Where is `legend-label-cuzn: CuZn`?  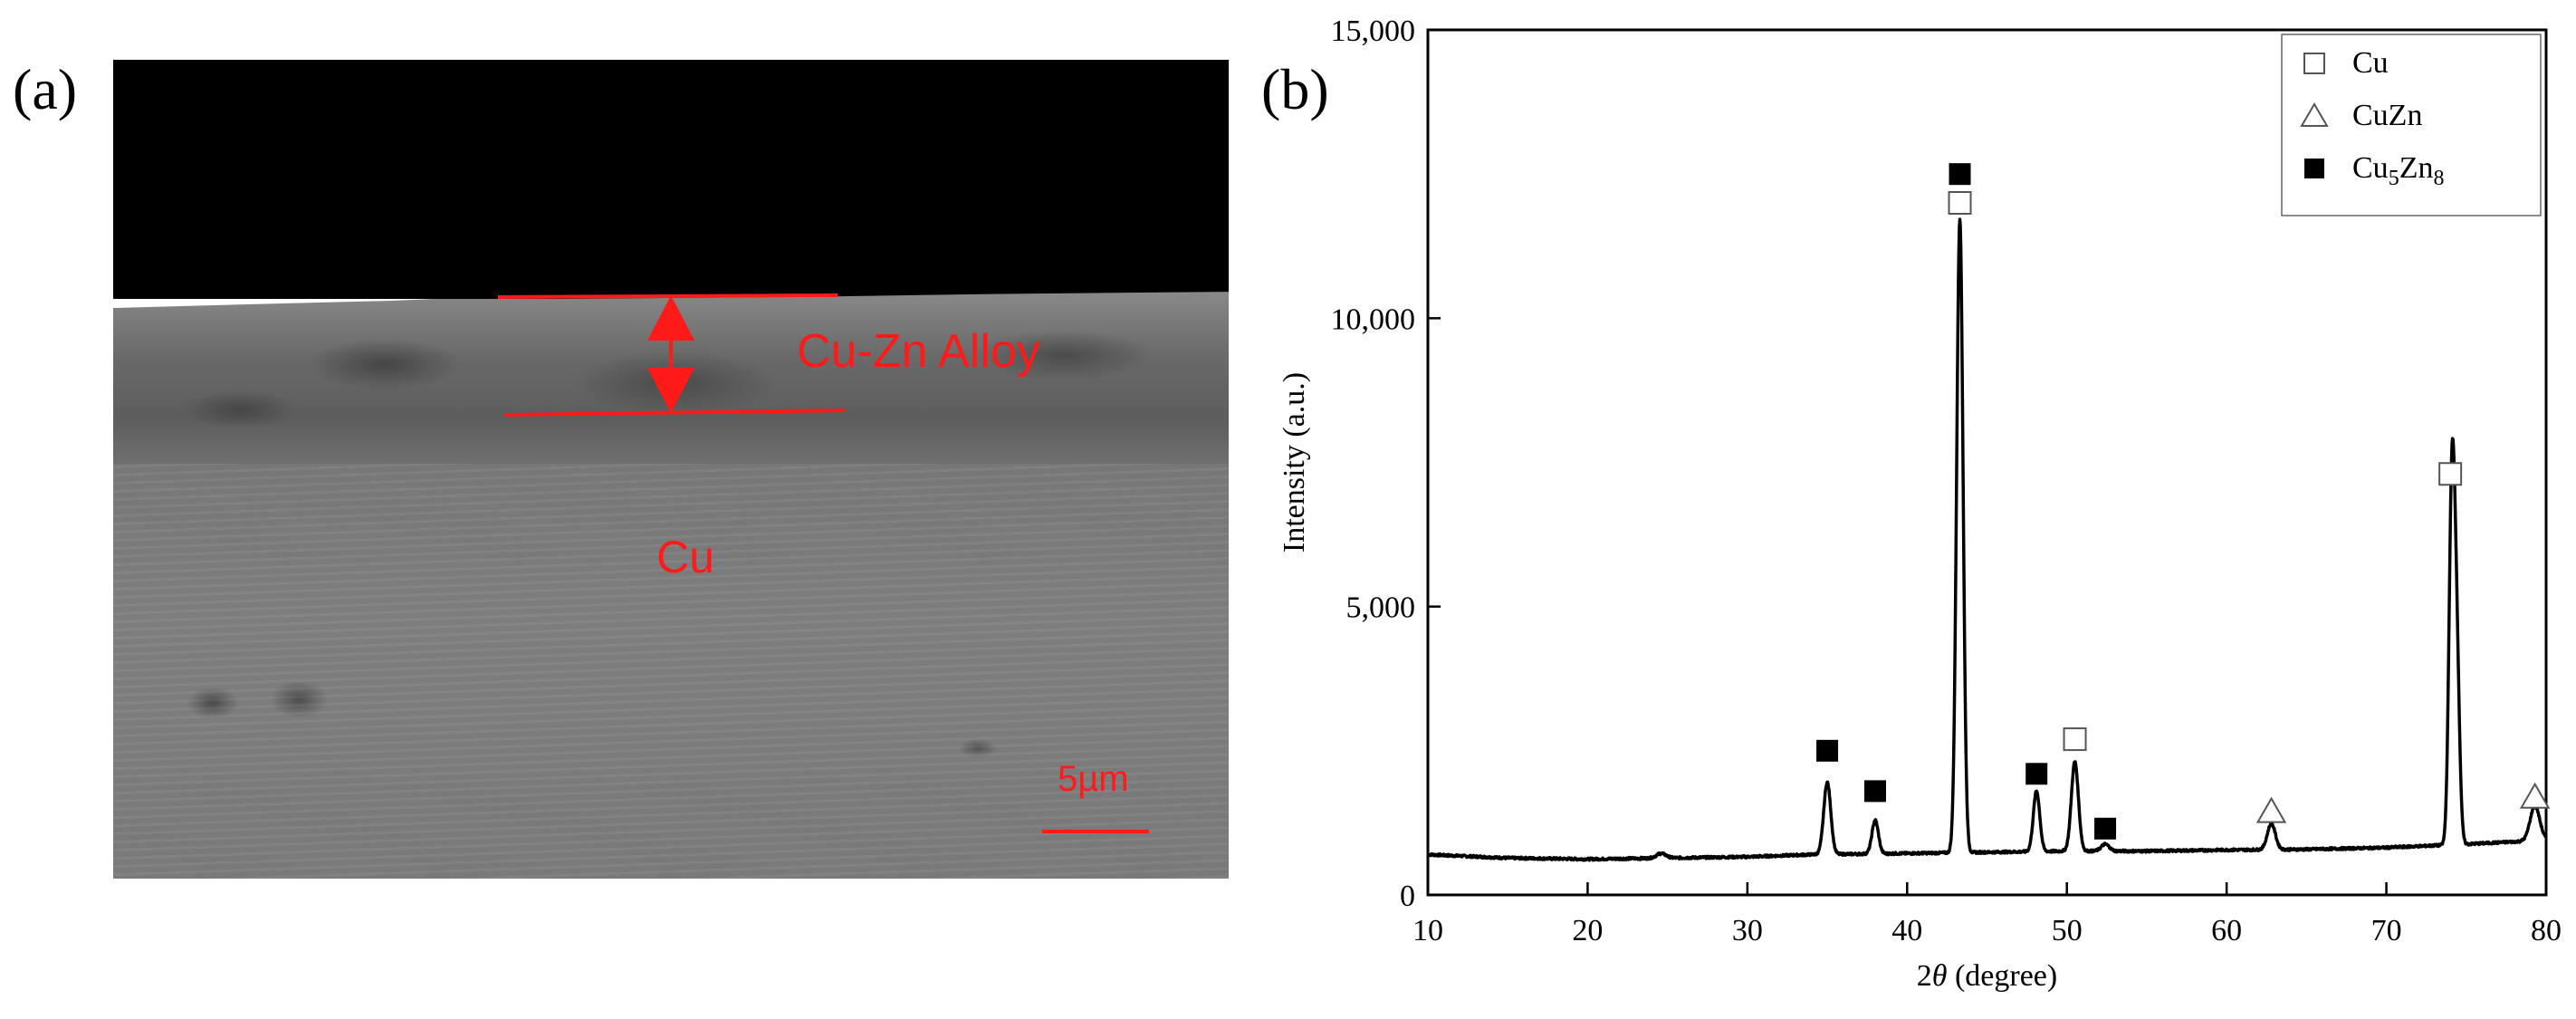
legend-label-cuzn: CuZn is located at coordinates (2387, 115).